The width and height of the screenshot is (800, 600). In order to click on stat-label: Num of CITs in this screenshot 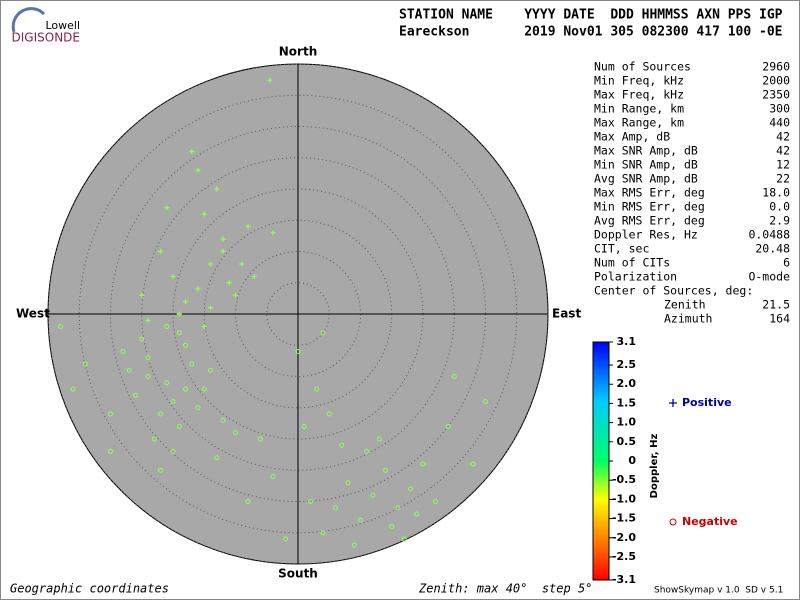, I will do `click(632, 263)`.